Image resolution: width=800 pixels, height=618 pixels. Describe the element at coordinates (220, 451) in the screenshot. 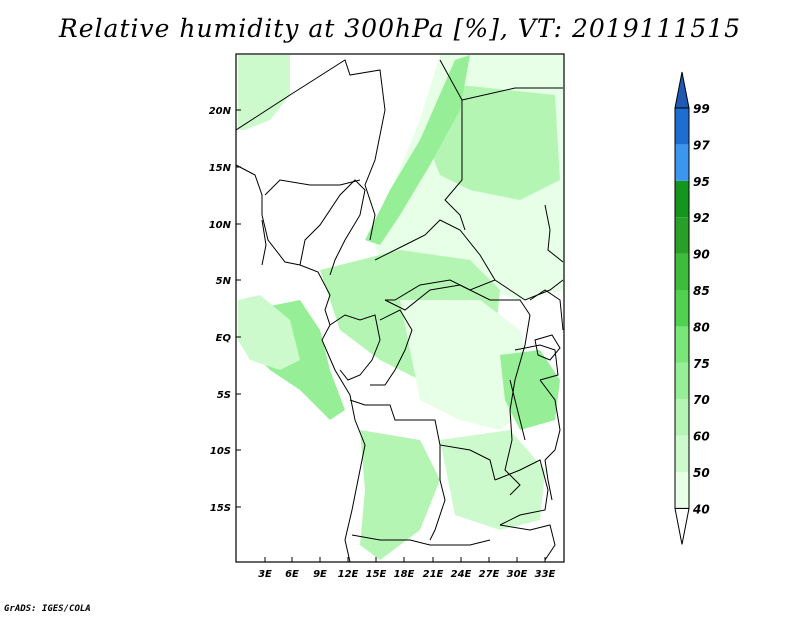

I see `lat-tick-label: 10S` at that location.